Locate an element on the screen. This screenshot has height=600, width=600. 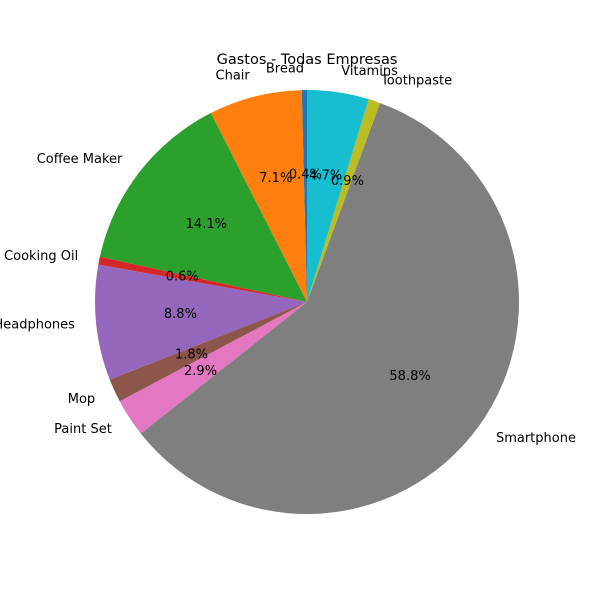
percent-label-paint-set: 2.9% is located at coordinates (200, 371).